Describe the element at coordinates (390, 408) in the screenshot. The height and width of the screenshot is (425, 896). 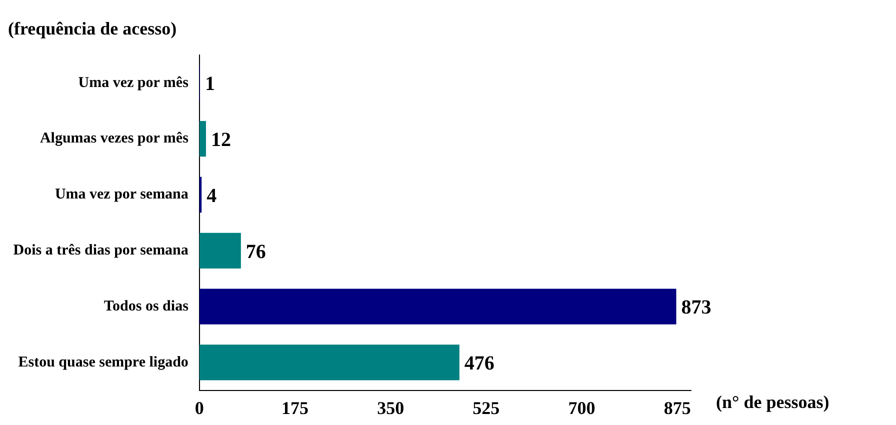
I see `x-tick-label: 350` at that location.